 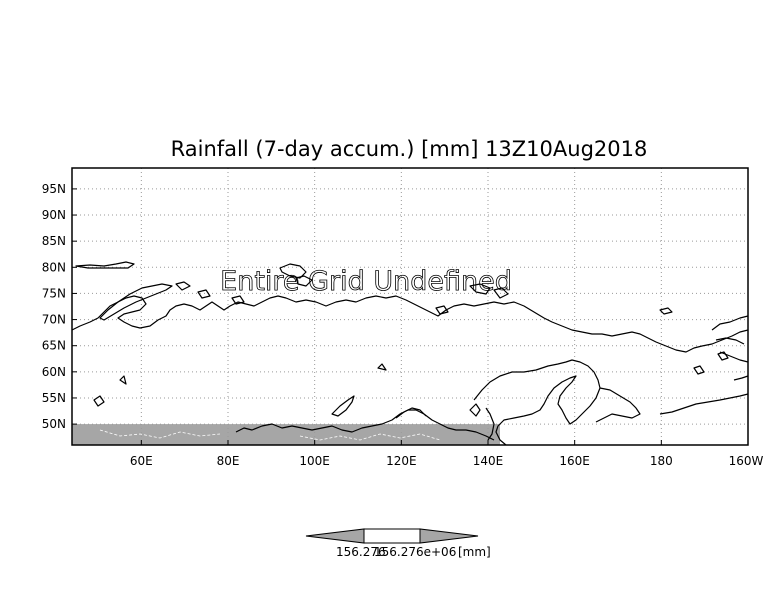 What do you see at coordinates (54, 241) in the screenshot?
I see `lat-tick-label: 85N` at bounding box center [54, 241].